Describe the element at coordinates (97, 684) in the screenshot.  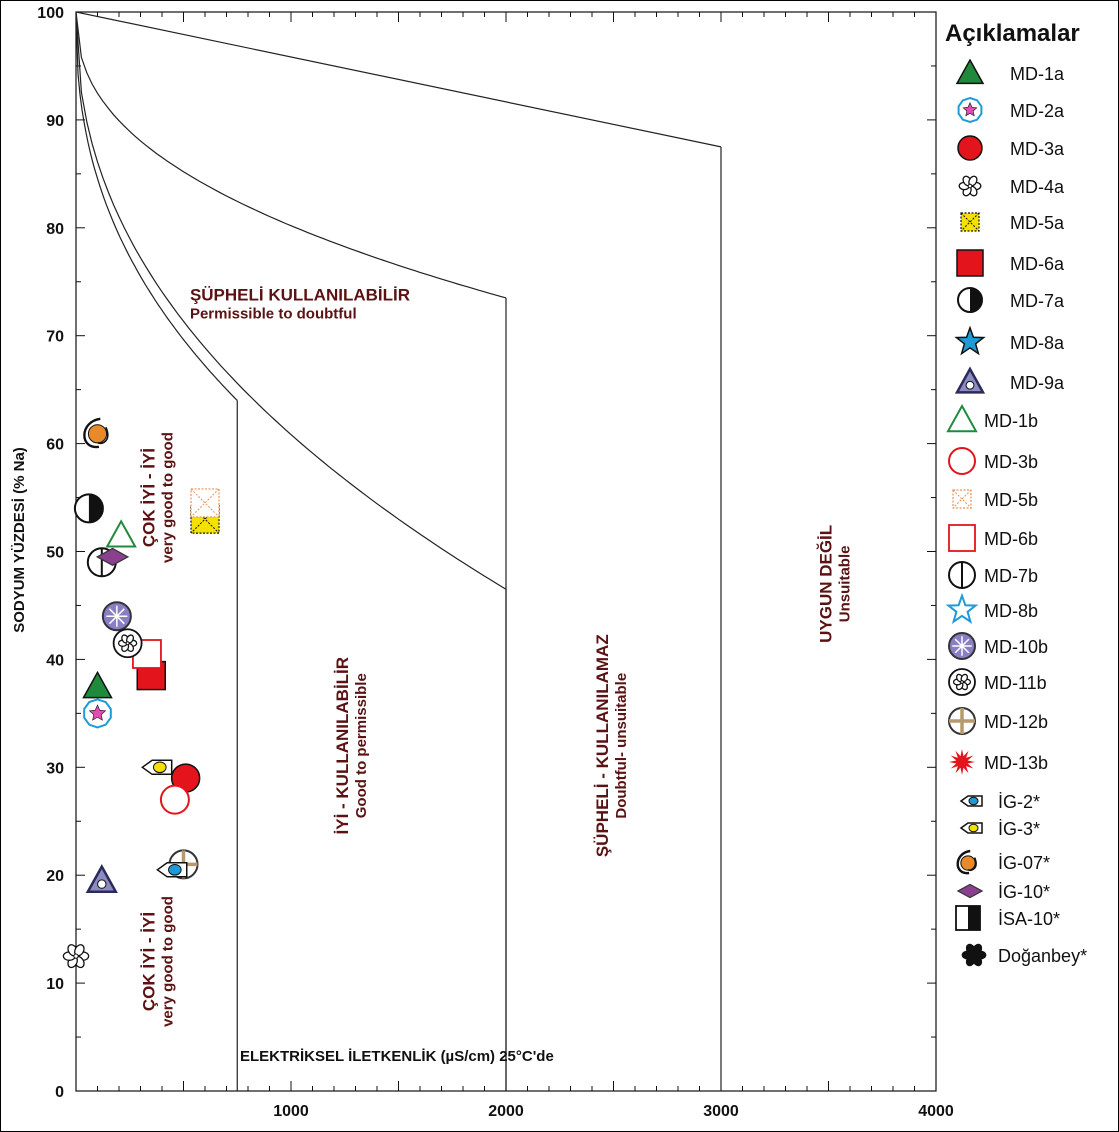
I see `data-point-md-1a` at that location.